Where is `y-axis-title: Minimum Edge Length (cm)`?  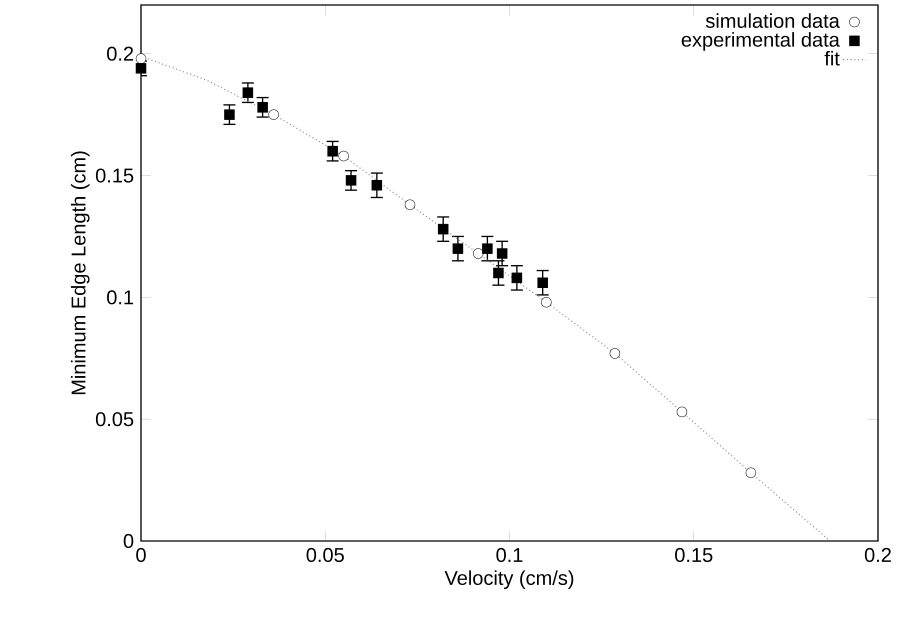
y-axis-title: Minimum Edge Length (cm) is located at coordinates (80, 272).